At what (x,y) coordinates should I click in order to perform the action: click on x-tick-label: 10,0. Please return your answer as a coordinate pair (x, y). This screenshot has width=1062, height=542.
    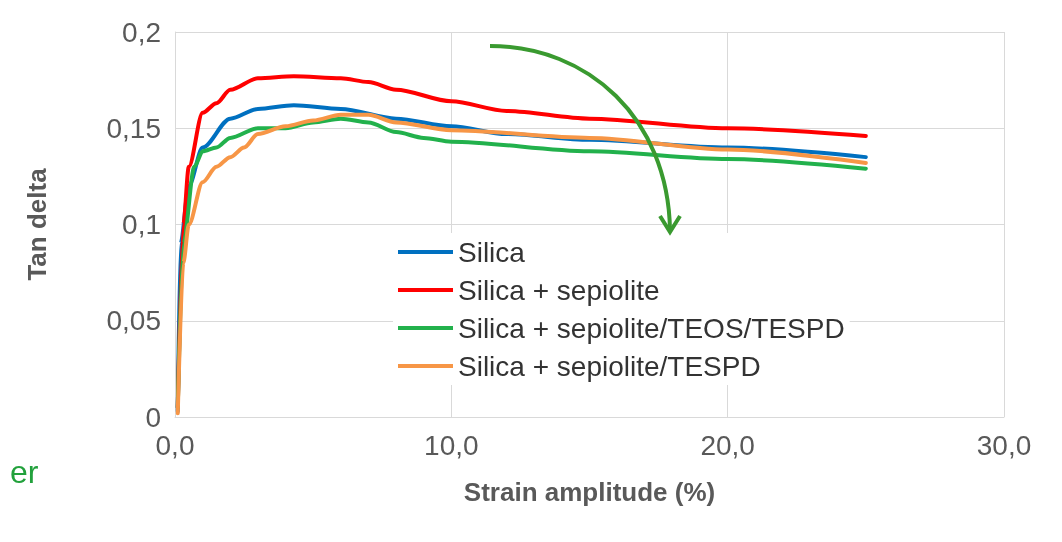
    Looking at the image, I should click on (451, 445).